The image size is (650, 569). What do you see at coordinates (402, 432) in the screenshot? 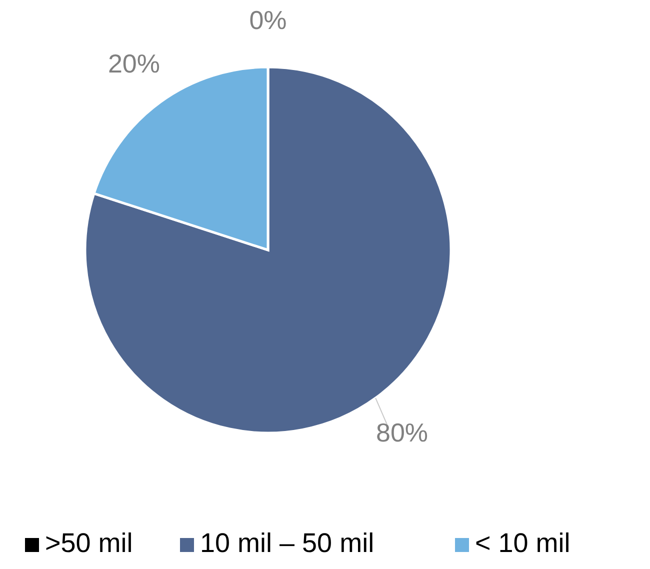
I see `data-label: 80%` at bounding box center [402, 432].